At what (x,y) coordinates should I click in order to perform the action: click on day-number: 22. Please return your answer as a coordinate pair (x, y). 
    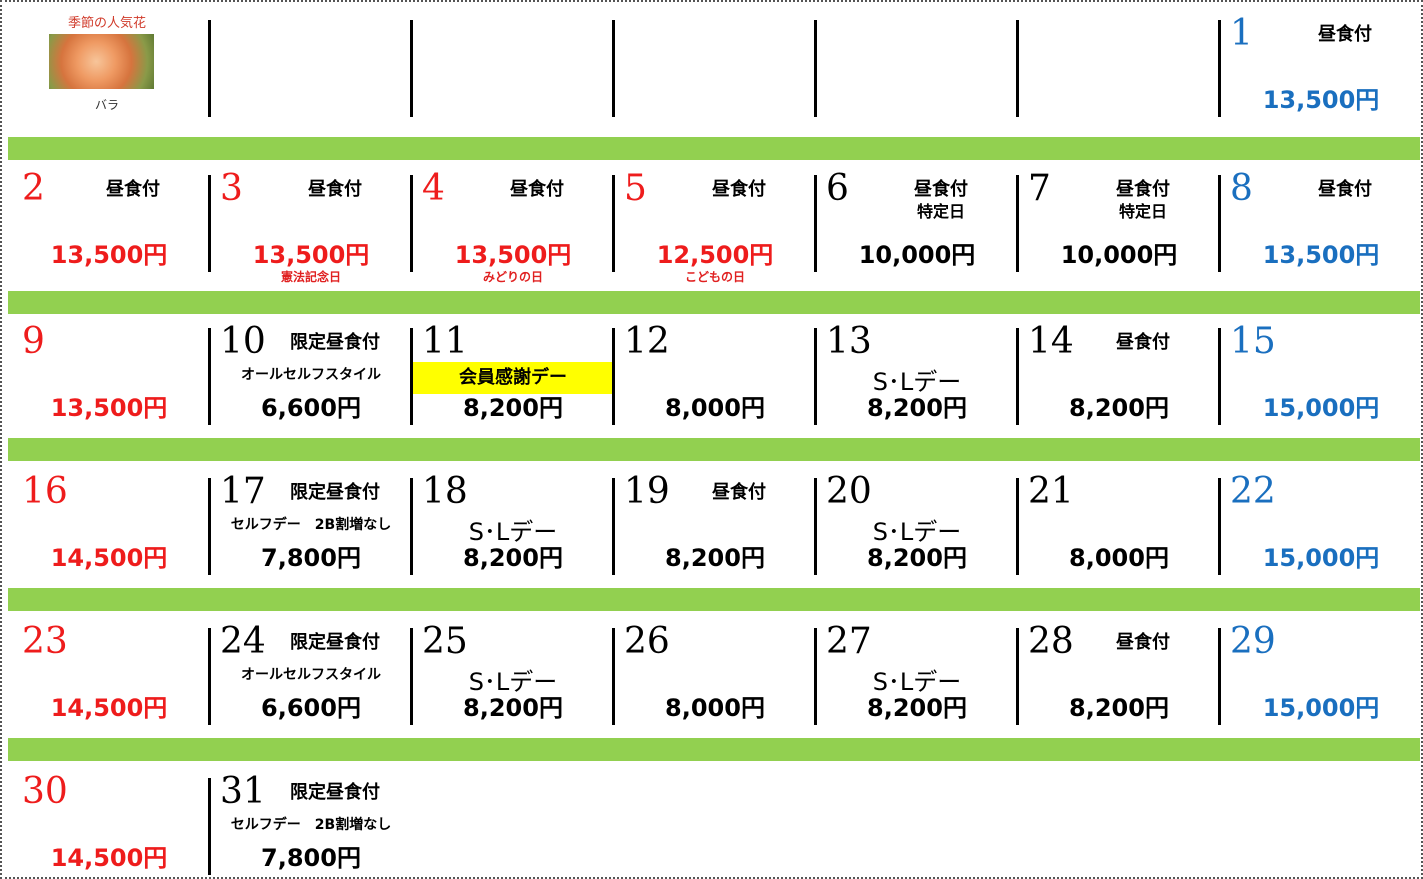
    Looking at the image, I should click on (1253, 491).